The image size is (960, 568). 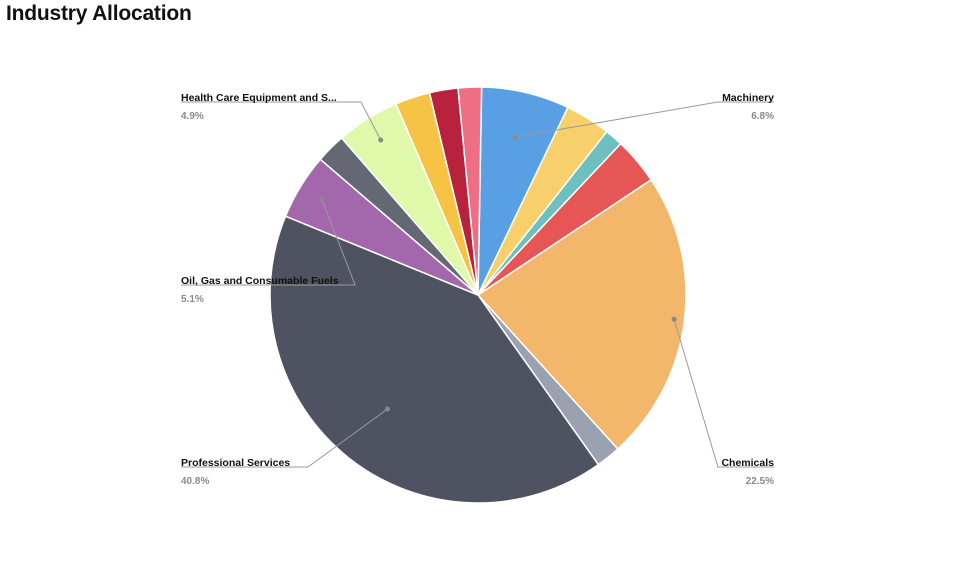 I want to click on leader-line-health-care-equipment-and-s, so click(x=281, y=121).